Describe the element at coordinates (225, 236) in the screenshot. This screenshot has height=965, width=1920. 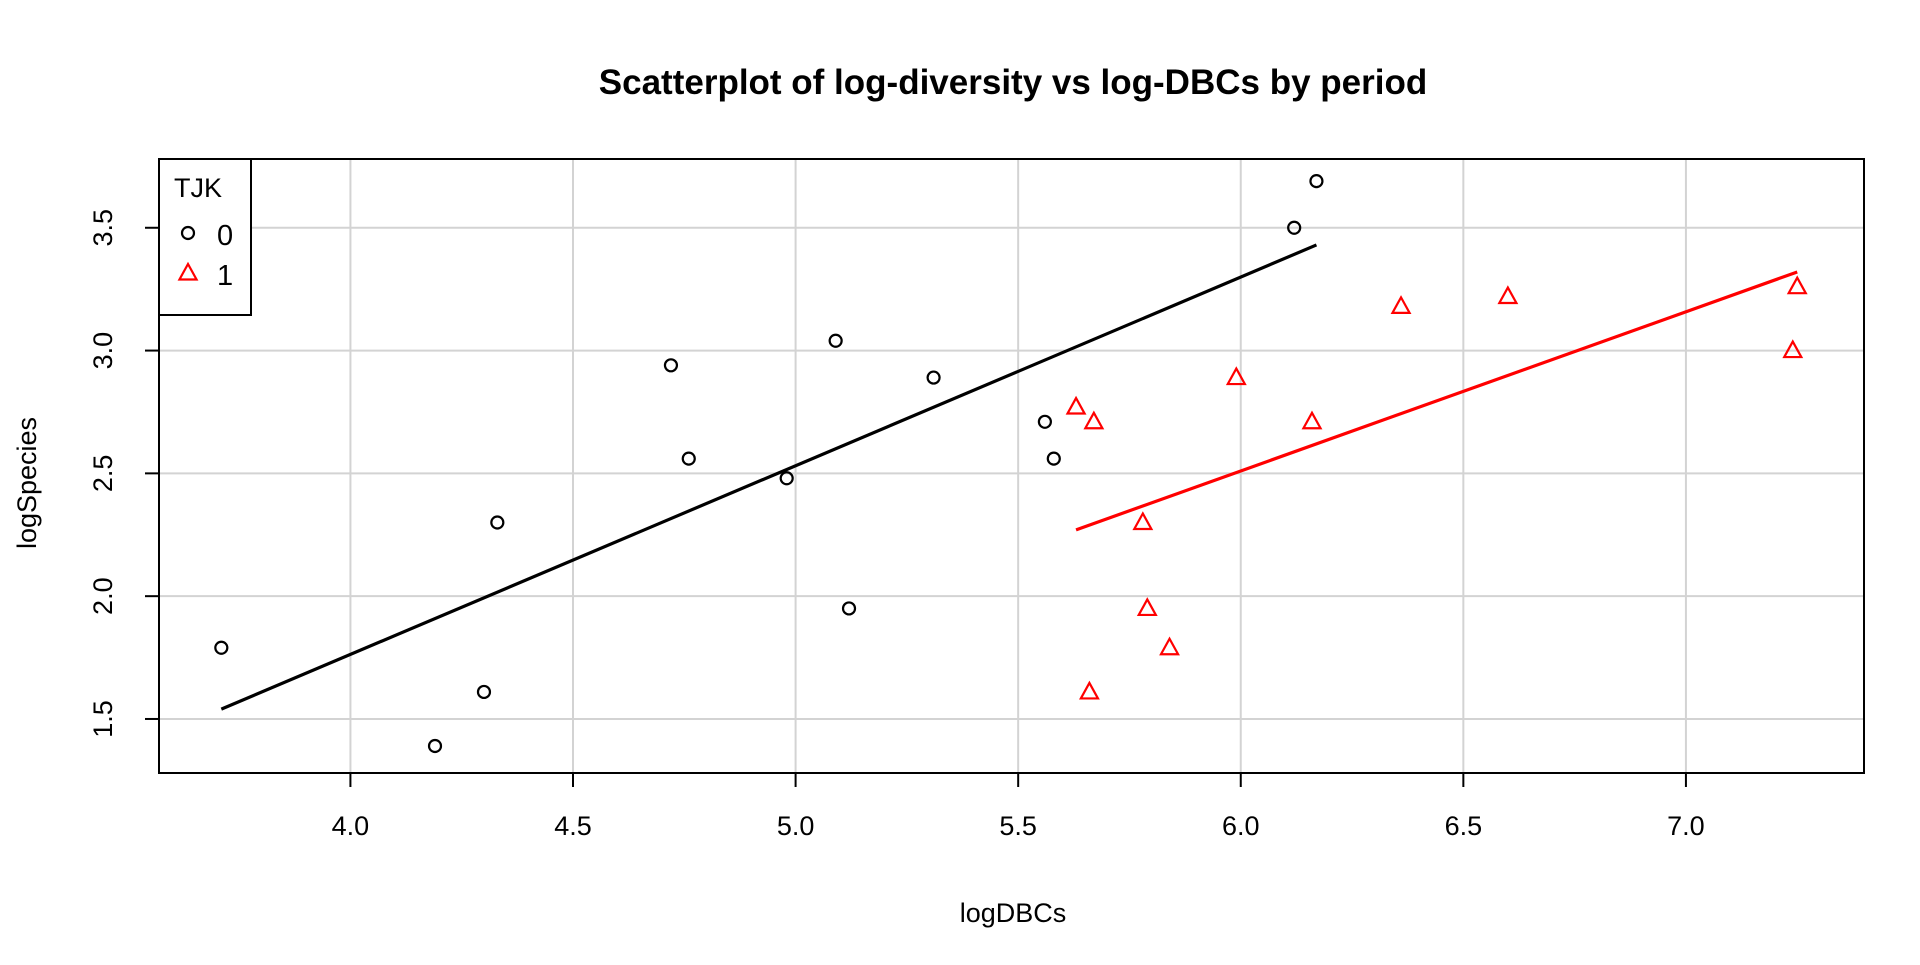
I see `legend-label-series-0: 0` at that location.